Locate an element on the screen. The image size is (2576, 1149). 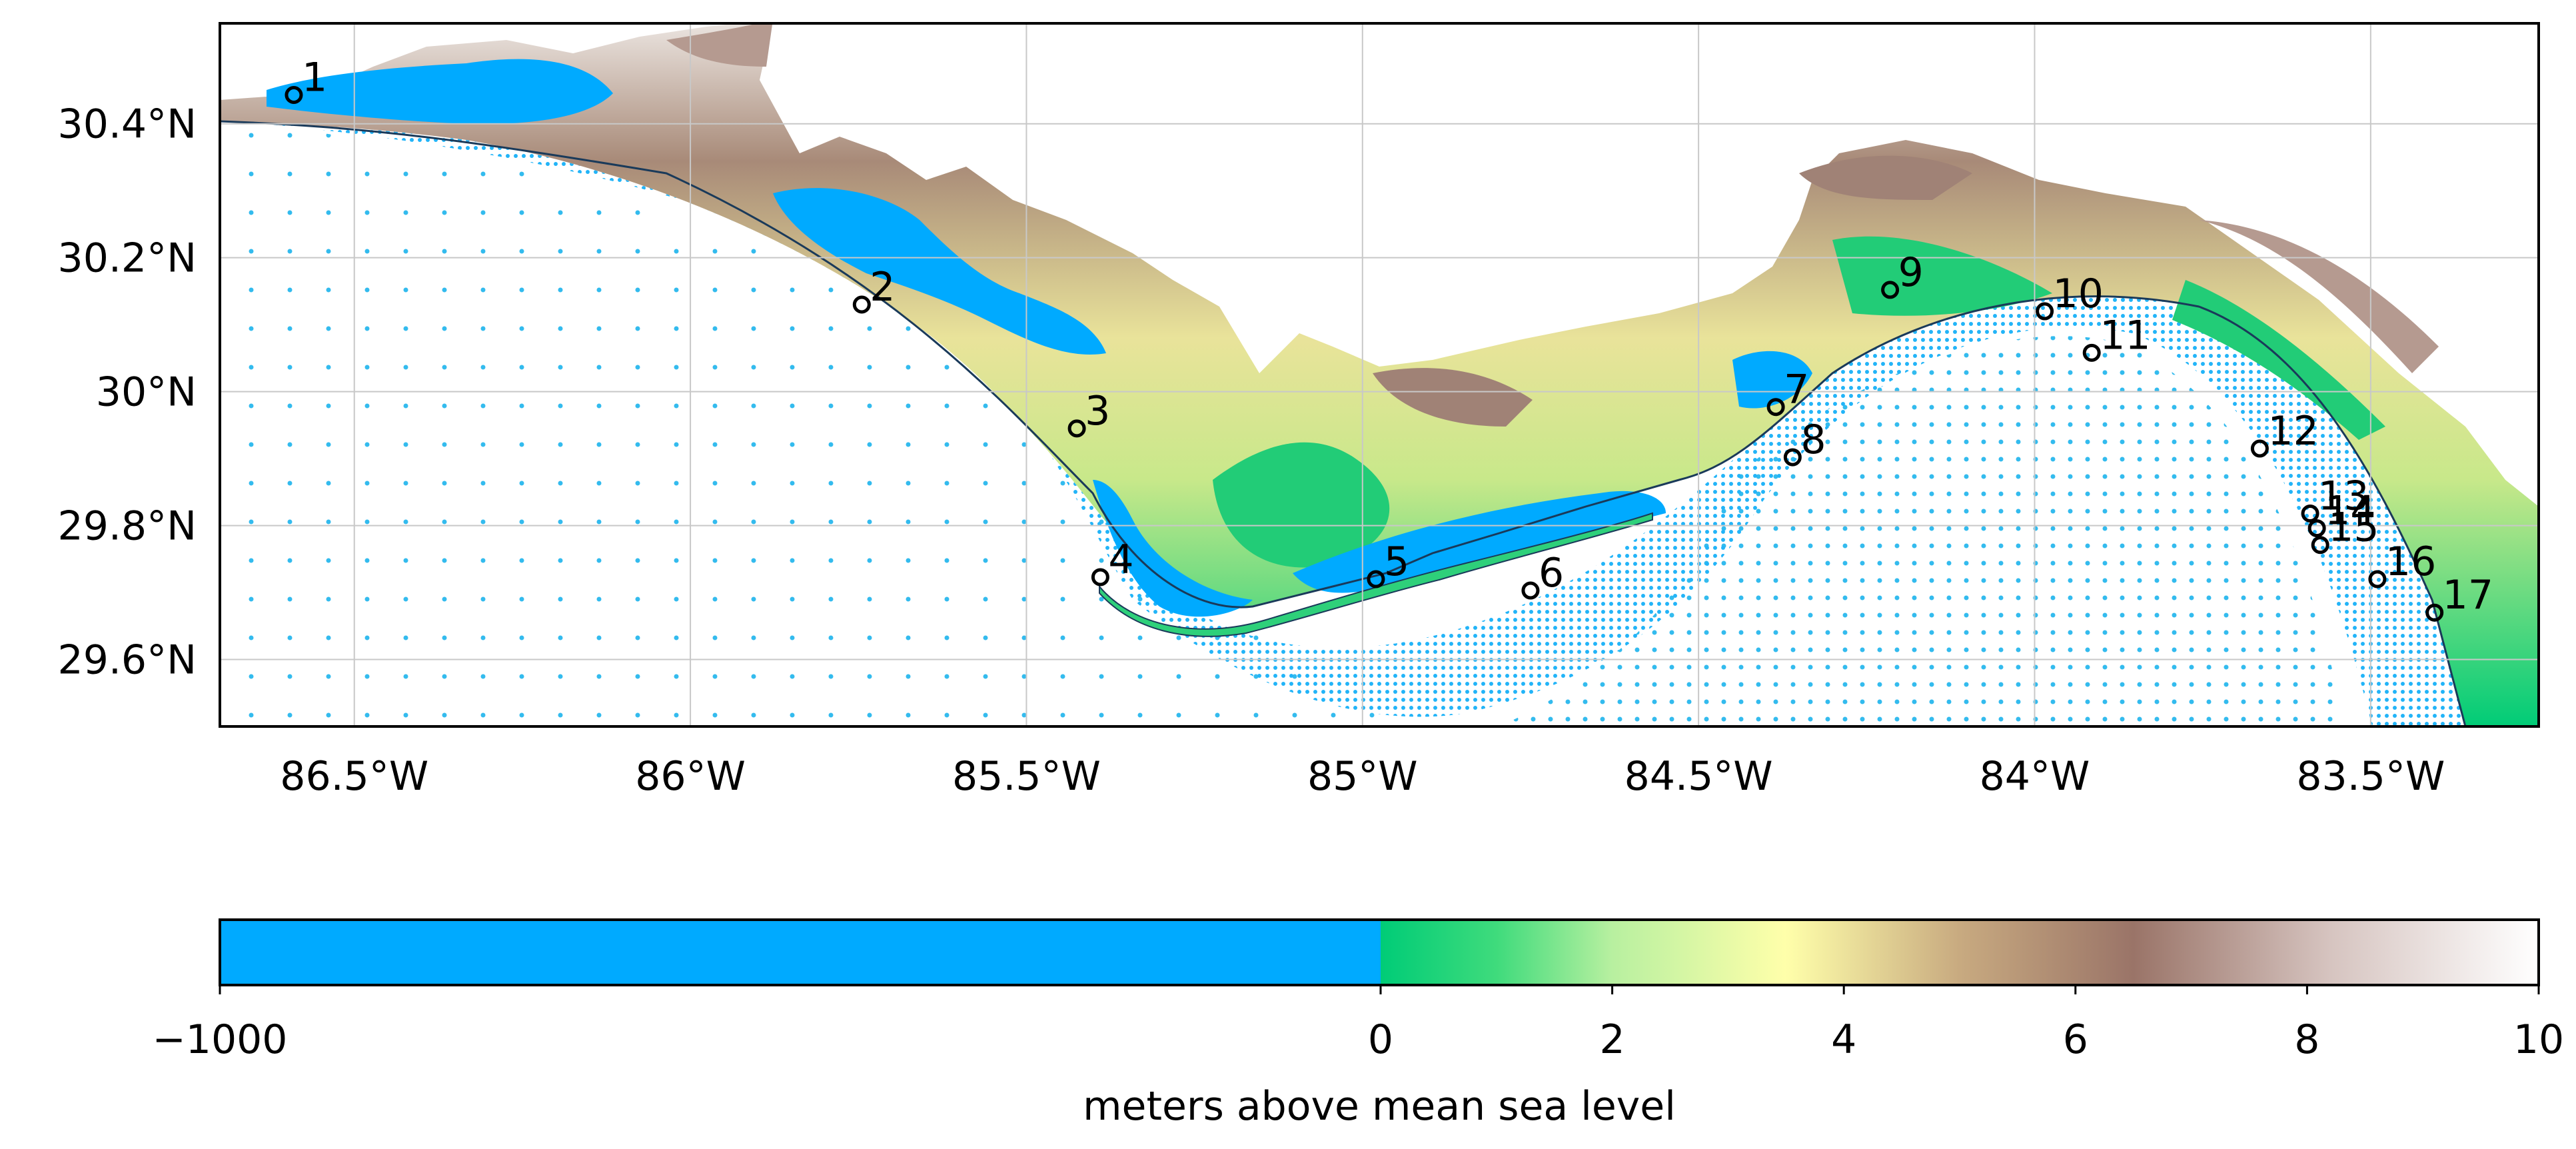
colorbar-tick-label: 8 is located at coordinates (2306, 1039).